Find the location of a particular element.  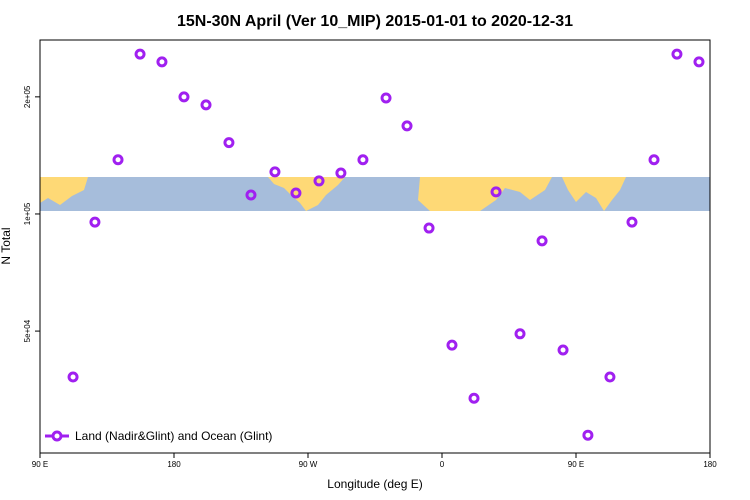

x-tick-label: 0 is located at coordinates (442, 464).